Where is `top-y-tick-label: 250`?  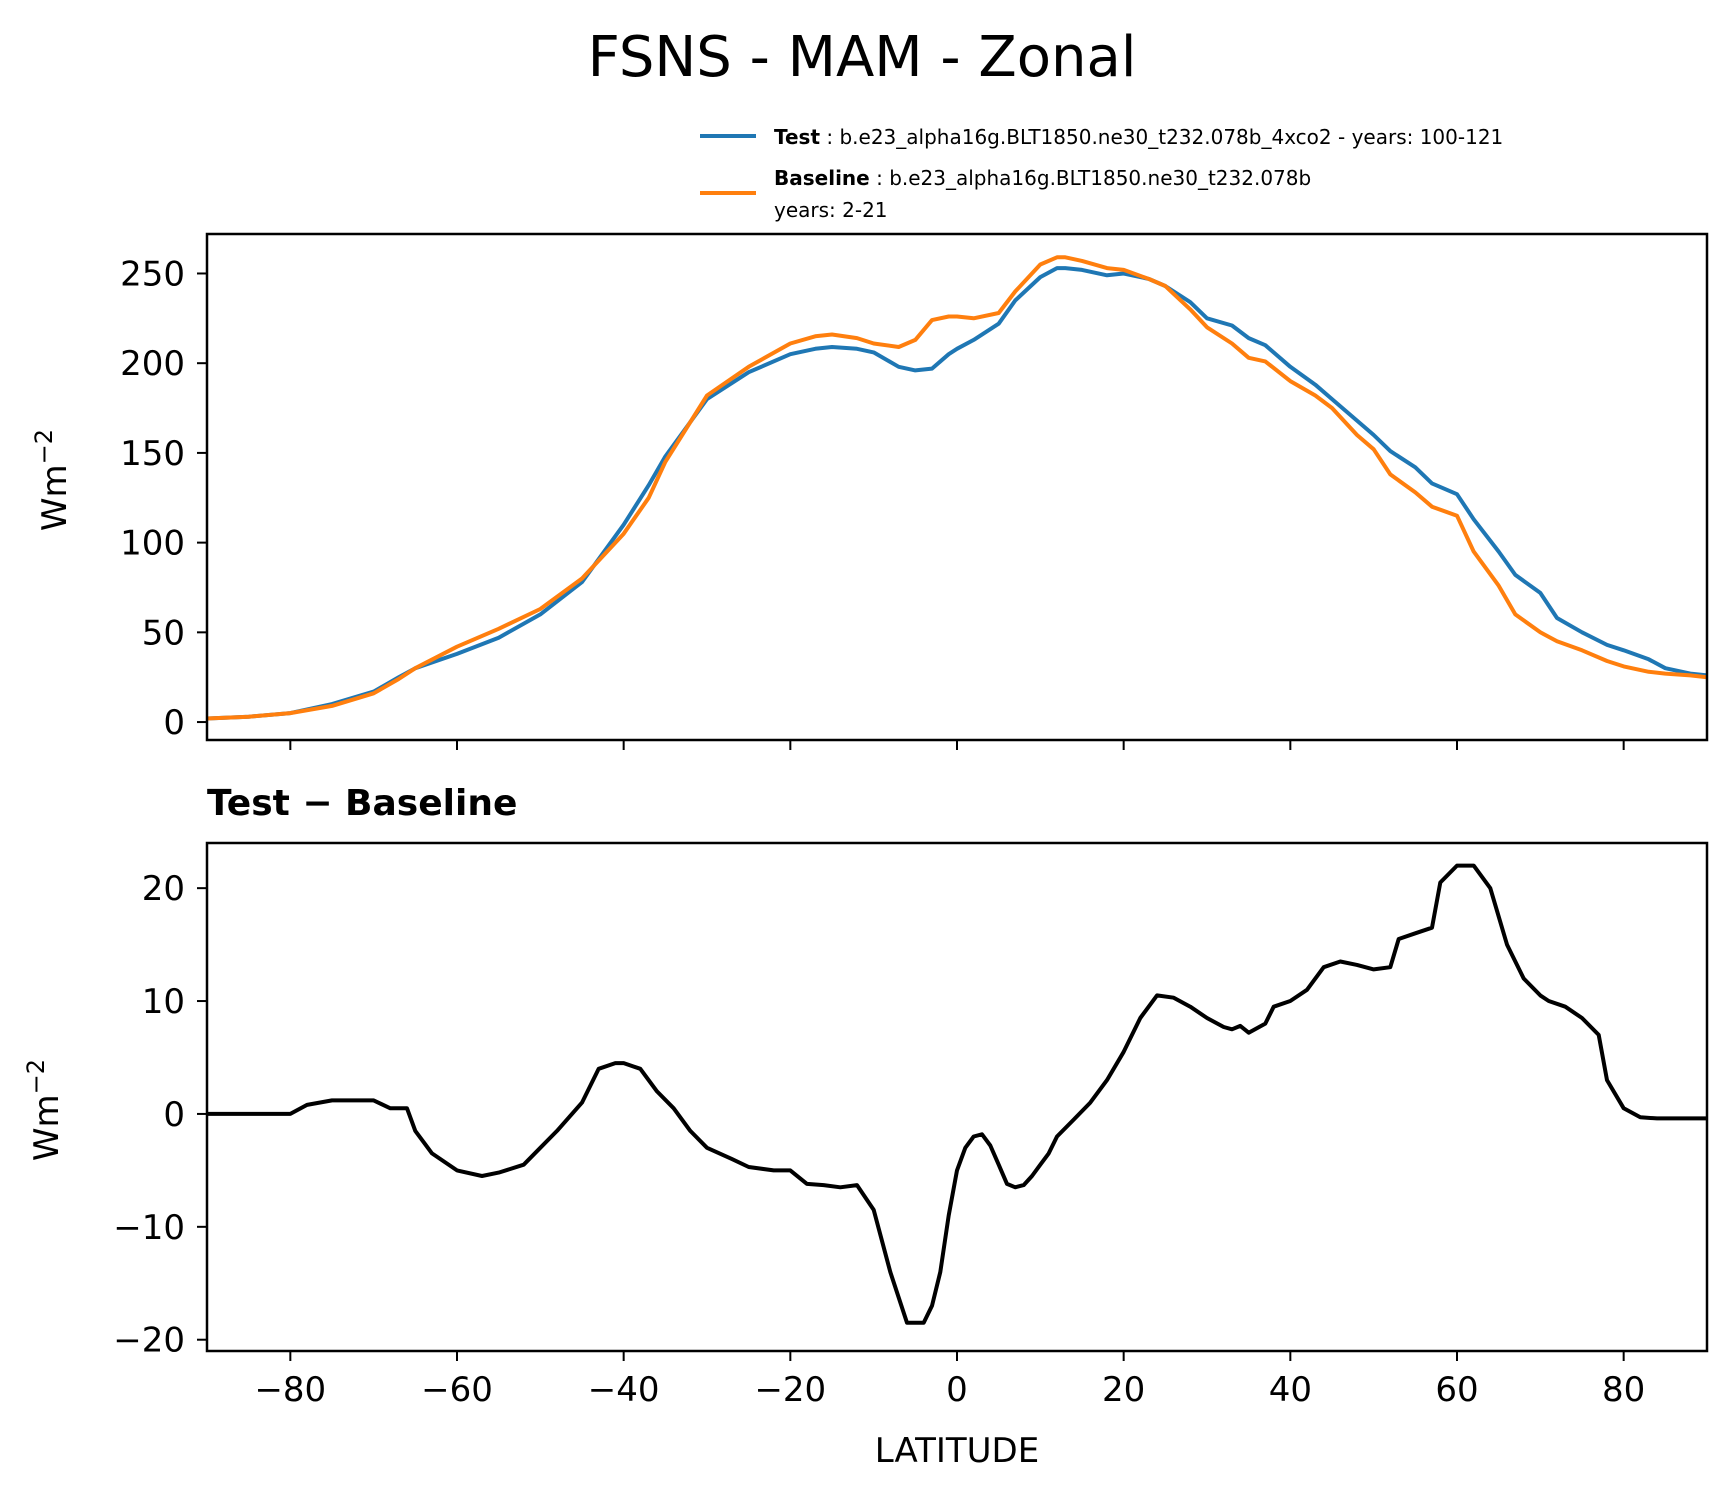
top-y-tick-label: 250 is located at coordinates (152, 274).